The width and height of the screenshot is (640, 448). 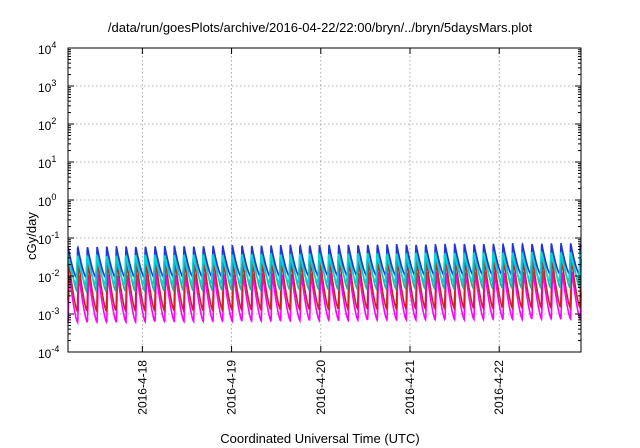 I want to click on y-tick-label: 10⁻⁴, so click(x=48, y=352).